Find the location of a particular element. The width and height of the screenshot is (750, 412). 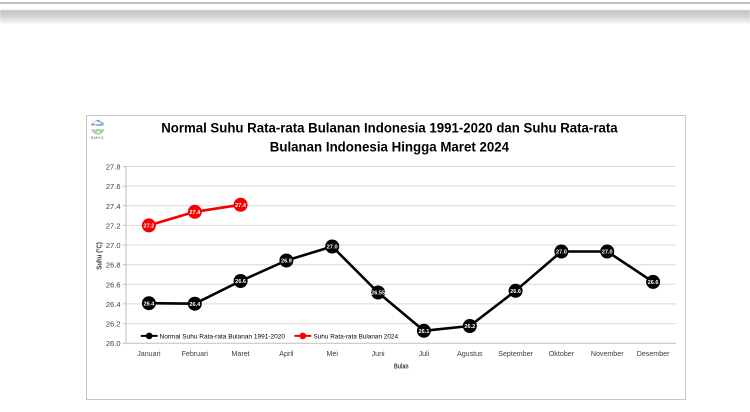

svg-text: April is located at coordinates (286, 354).